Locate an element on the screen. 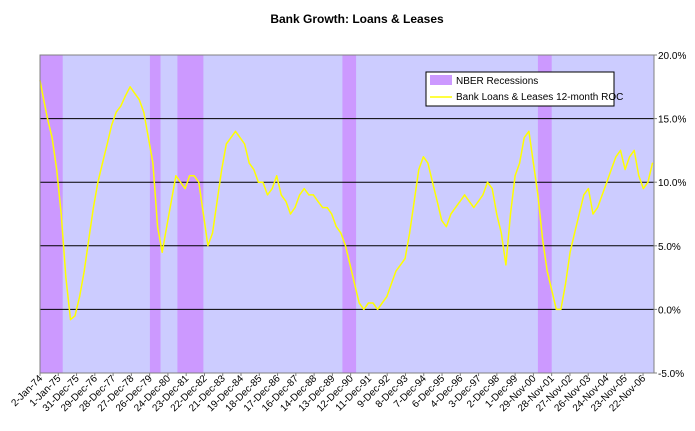 This screenshot has width=695, height=431. y-tick-label-4: 0.0% is located at coordinates (669, 310).